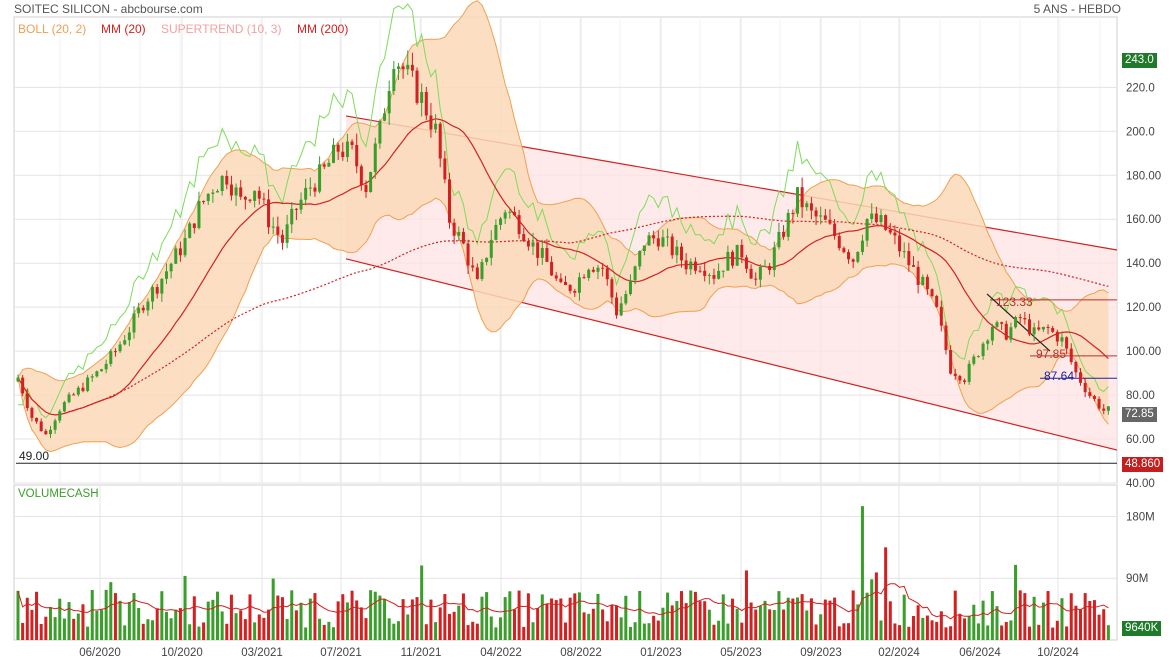  I want to click on x-tick-label: 04/2022, so click(501, 653).